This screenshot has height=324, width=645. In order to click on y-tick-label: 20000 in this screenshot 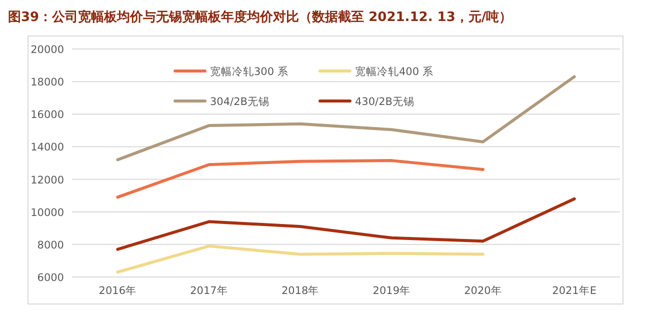, I will do `click(47, 50)`.